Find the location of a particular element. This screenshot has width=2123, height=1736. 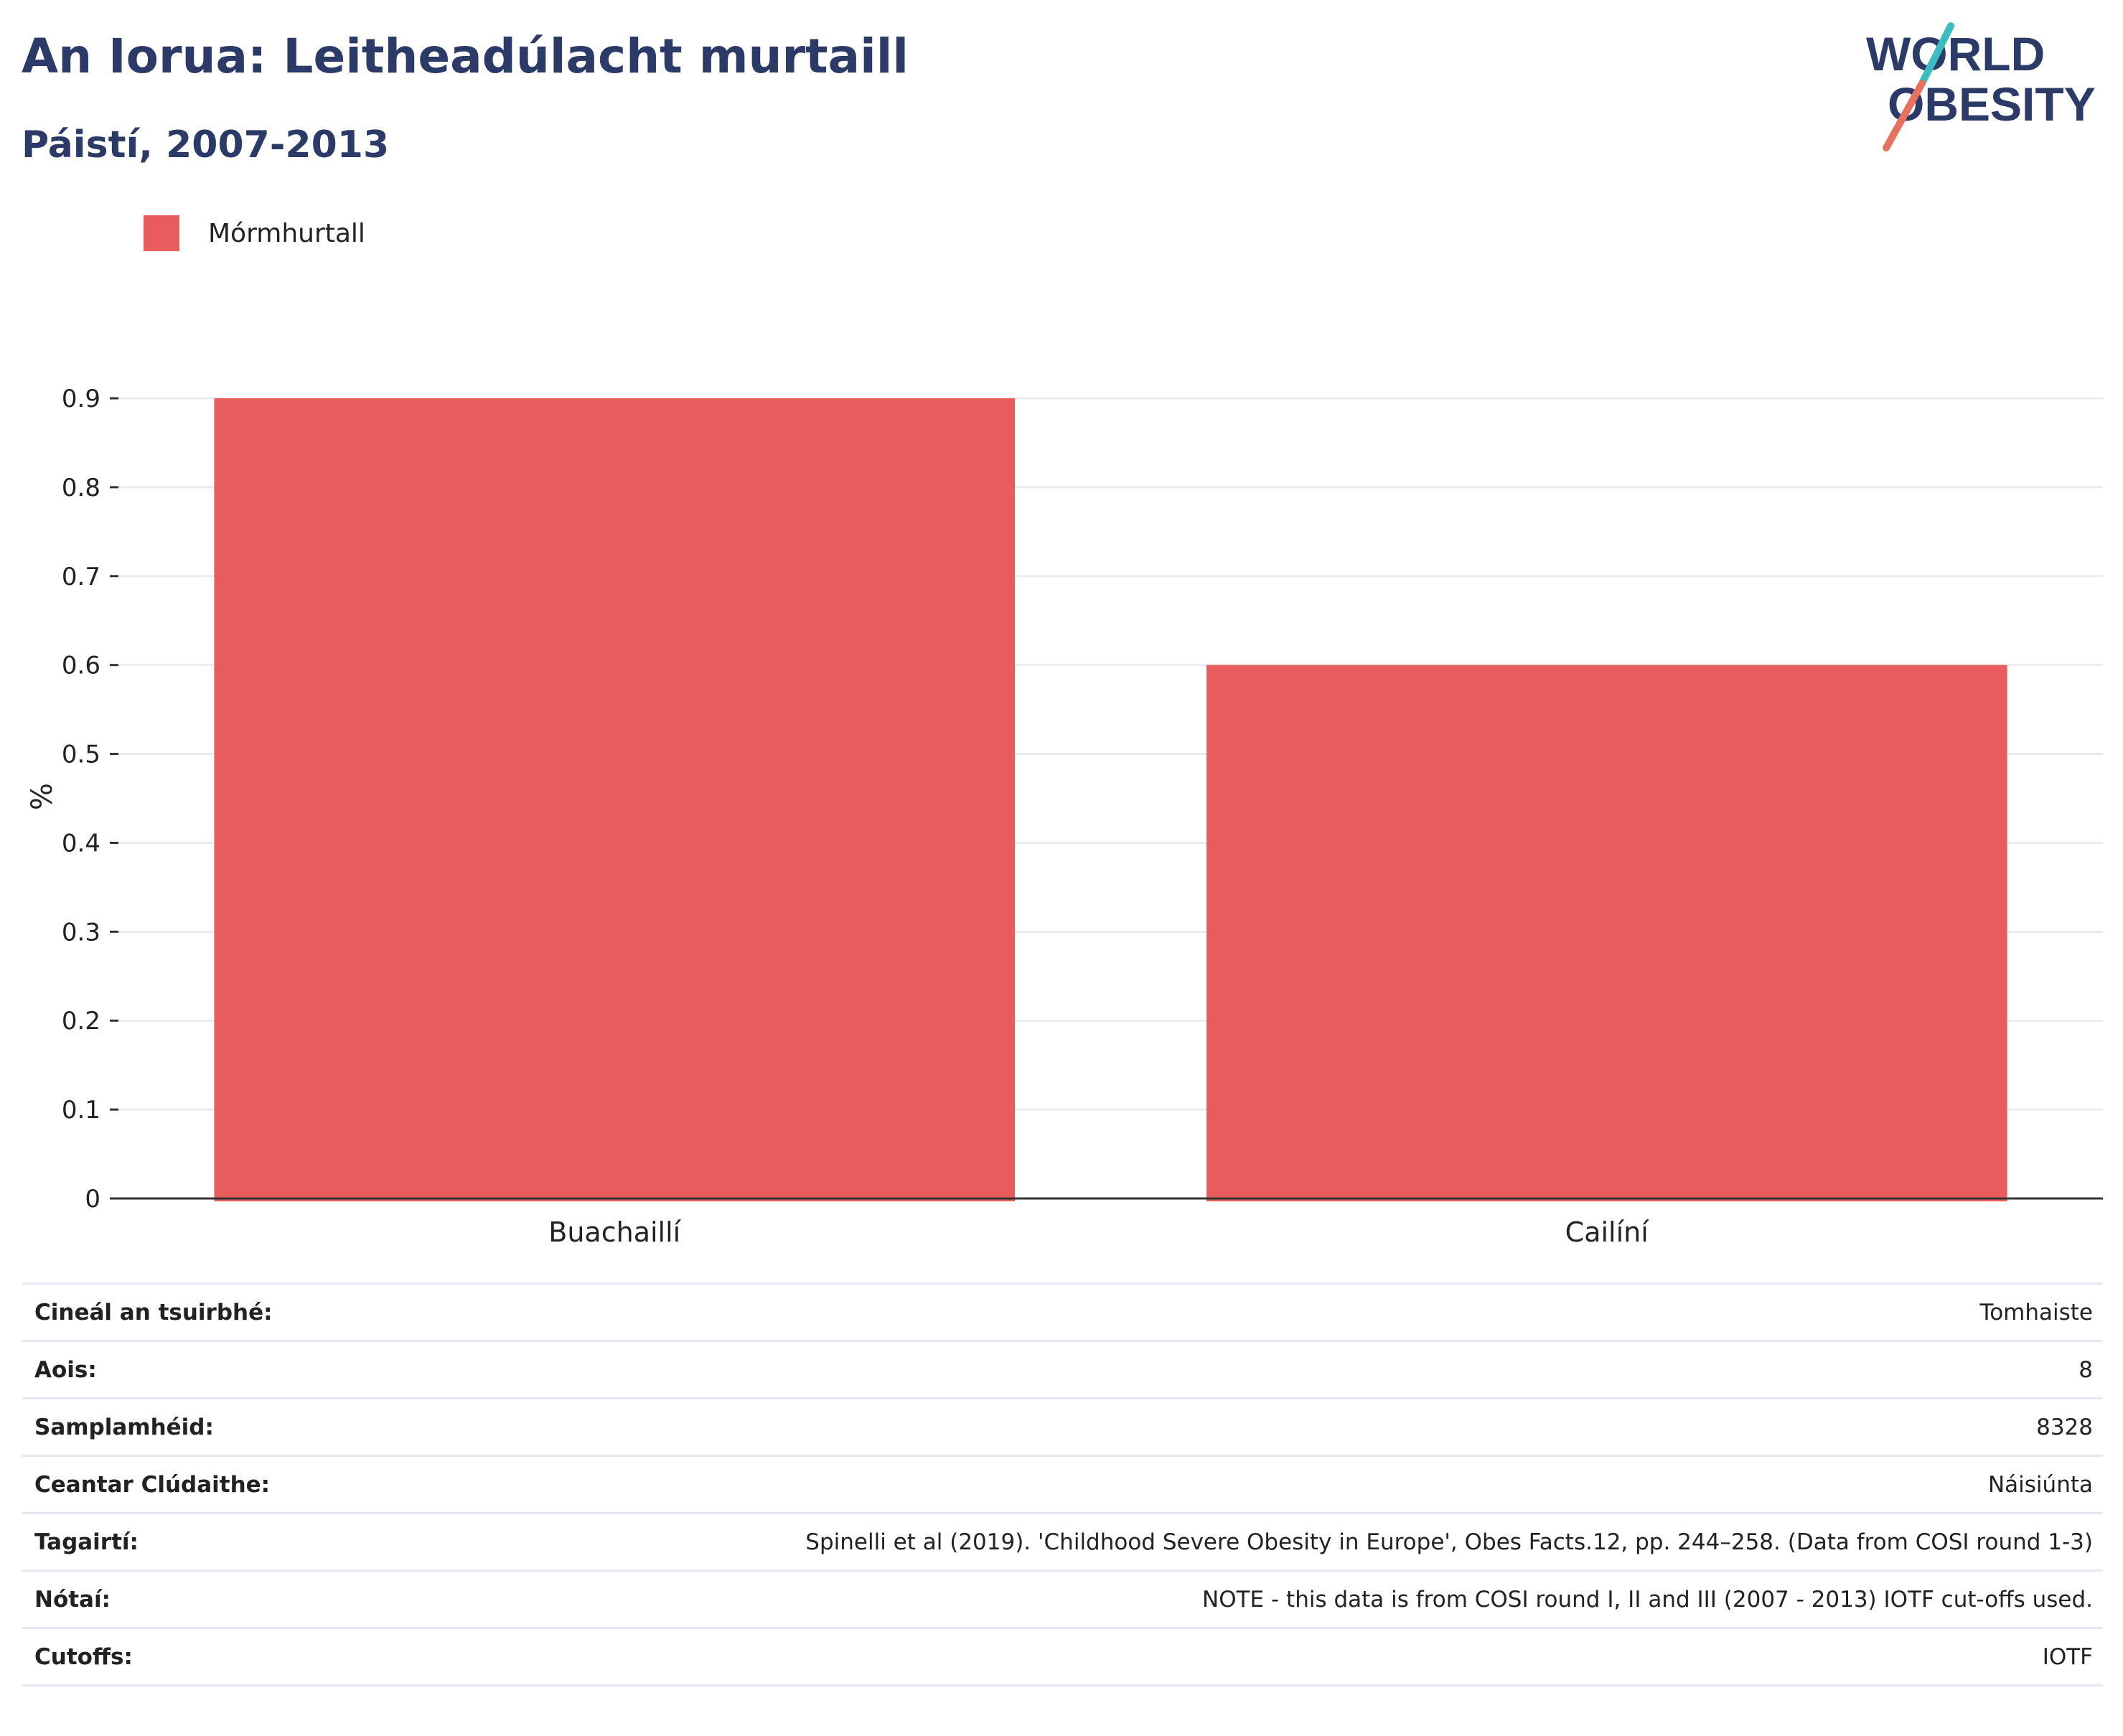

chart-subtitle: Páistí, 2007-2013 is located at coordinates (206, 144).